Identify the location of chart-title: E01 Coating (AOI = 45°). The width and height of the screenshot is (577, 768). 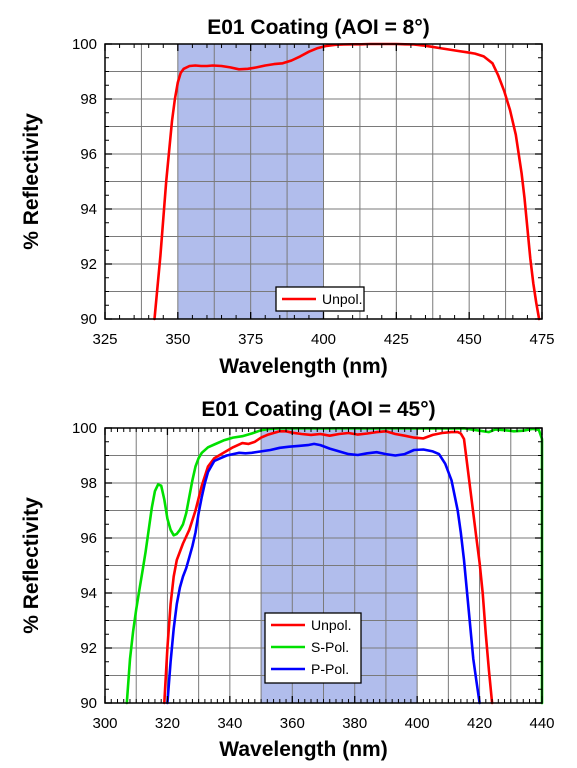
(318, 409).